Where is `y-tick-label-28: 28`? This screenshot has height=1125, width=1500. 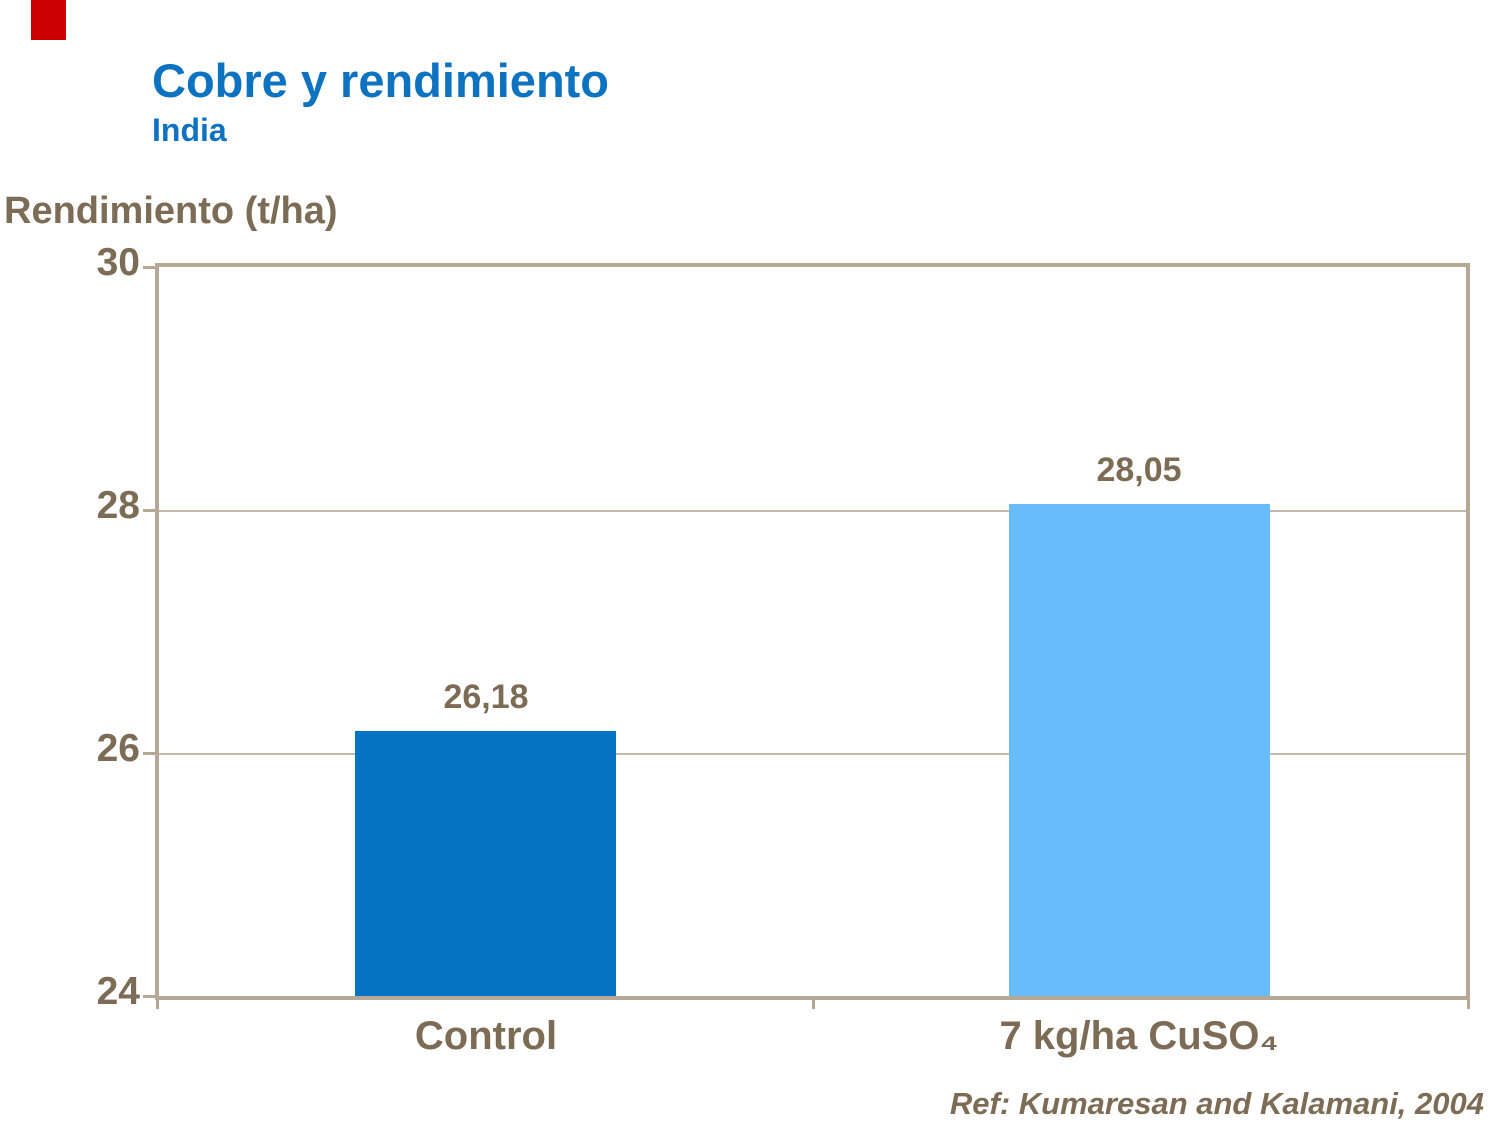 y-tick-label-28: 28 is located at coordinates (118, 505).